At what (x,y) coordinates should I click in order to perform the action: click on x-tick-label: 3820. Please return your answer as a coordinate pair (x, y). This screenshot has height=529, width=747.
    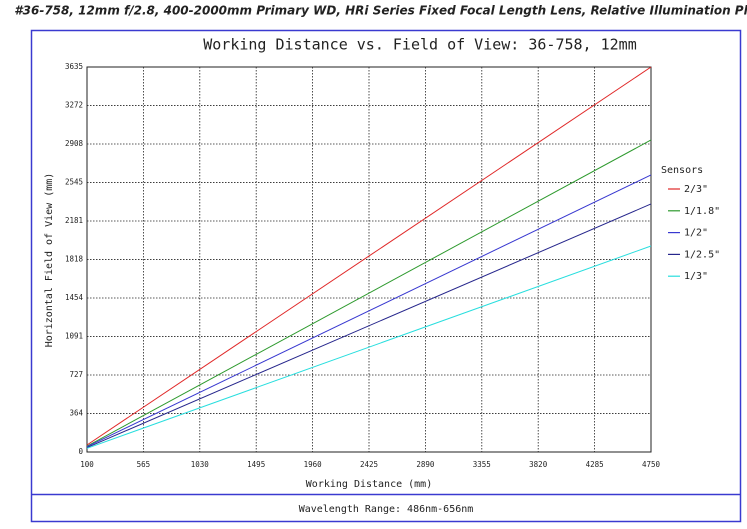
    Looking at the image, I should click on (538, 464).